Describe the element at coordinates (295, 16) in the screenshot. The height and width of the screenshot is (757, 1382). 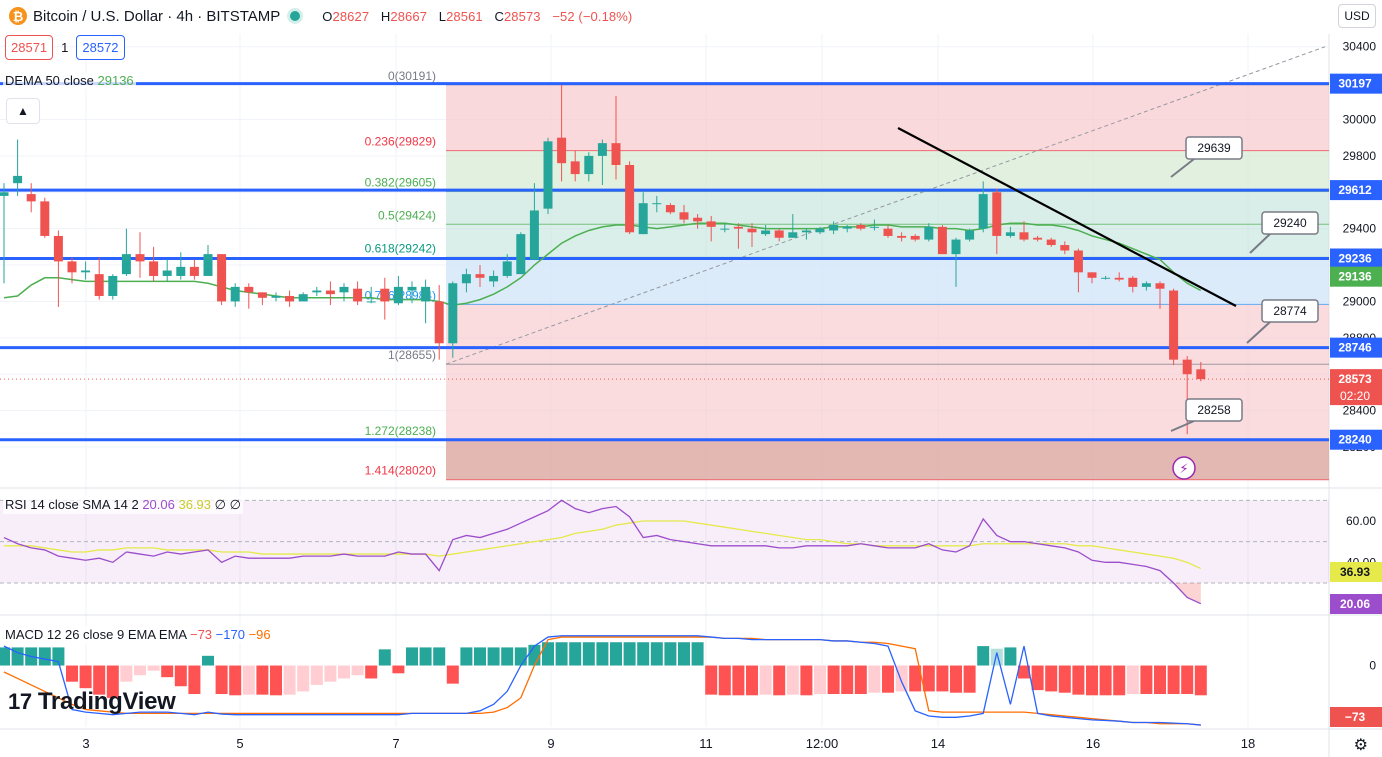
I see `market-open-icon` at that location.